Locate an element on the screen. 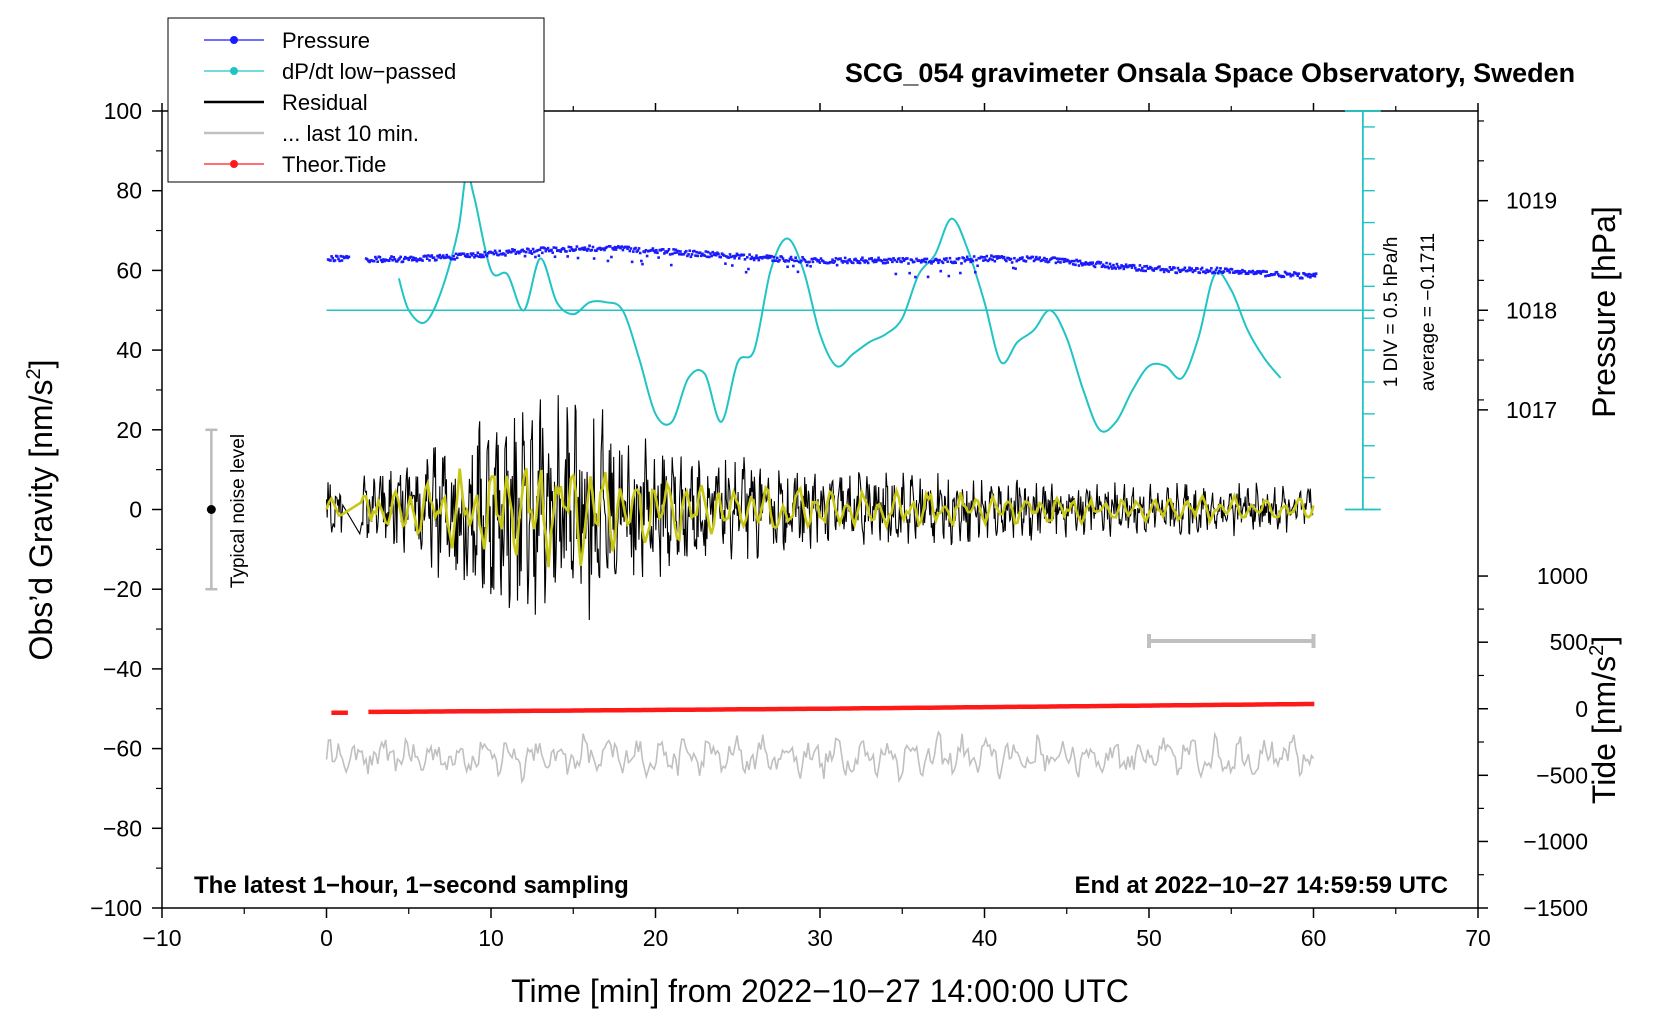 This screenshot has height=1020, width=1660. y-tick-label: 60 is located at coordinates (129, 270).